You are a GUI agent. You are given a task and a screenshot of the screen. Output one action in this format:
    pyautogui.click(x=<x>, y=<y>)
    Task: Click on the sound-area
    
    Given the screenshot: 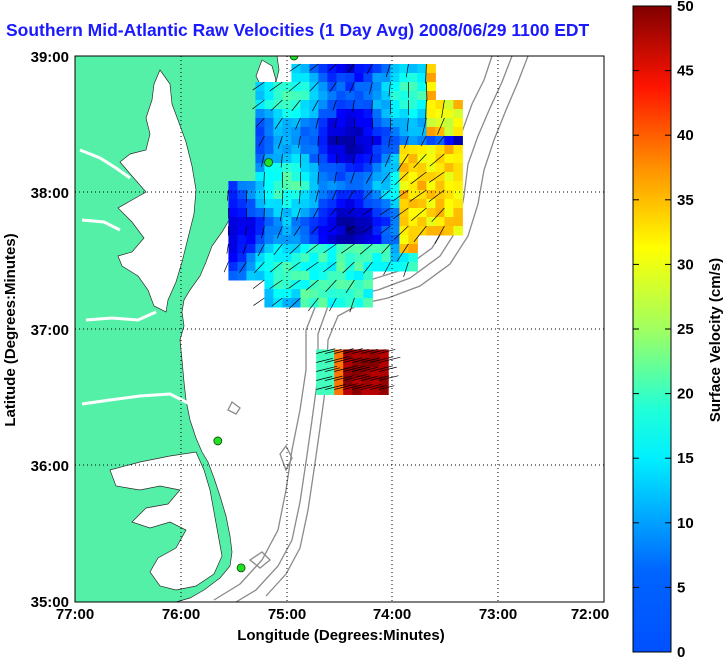 What is the action you would take?
    pyautogui.click(x=166, y=521)
    